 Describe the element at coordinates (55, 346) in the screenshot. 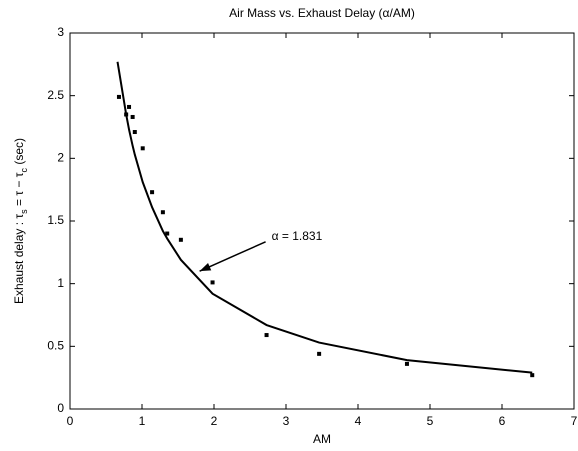

I see `y-tick-label: 0.5` at that location.